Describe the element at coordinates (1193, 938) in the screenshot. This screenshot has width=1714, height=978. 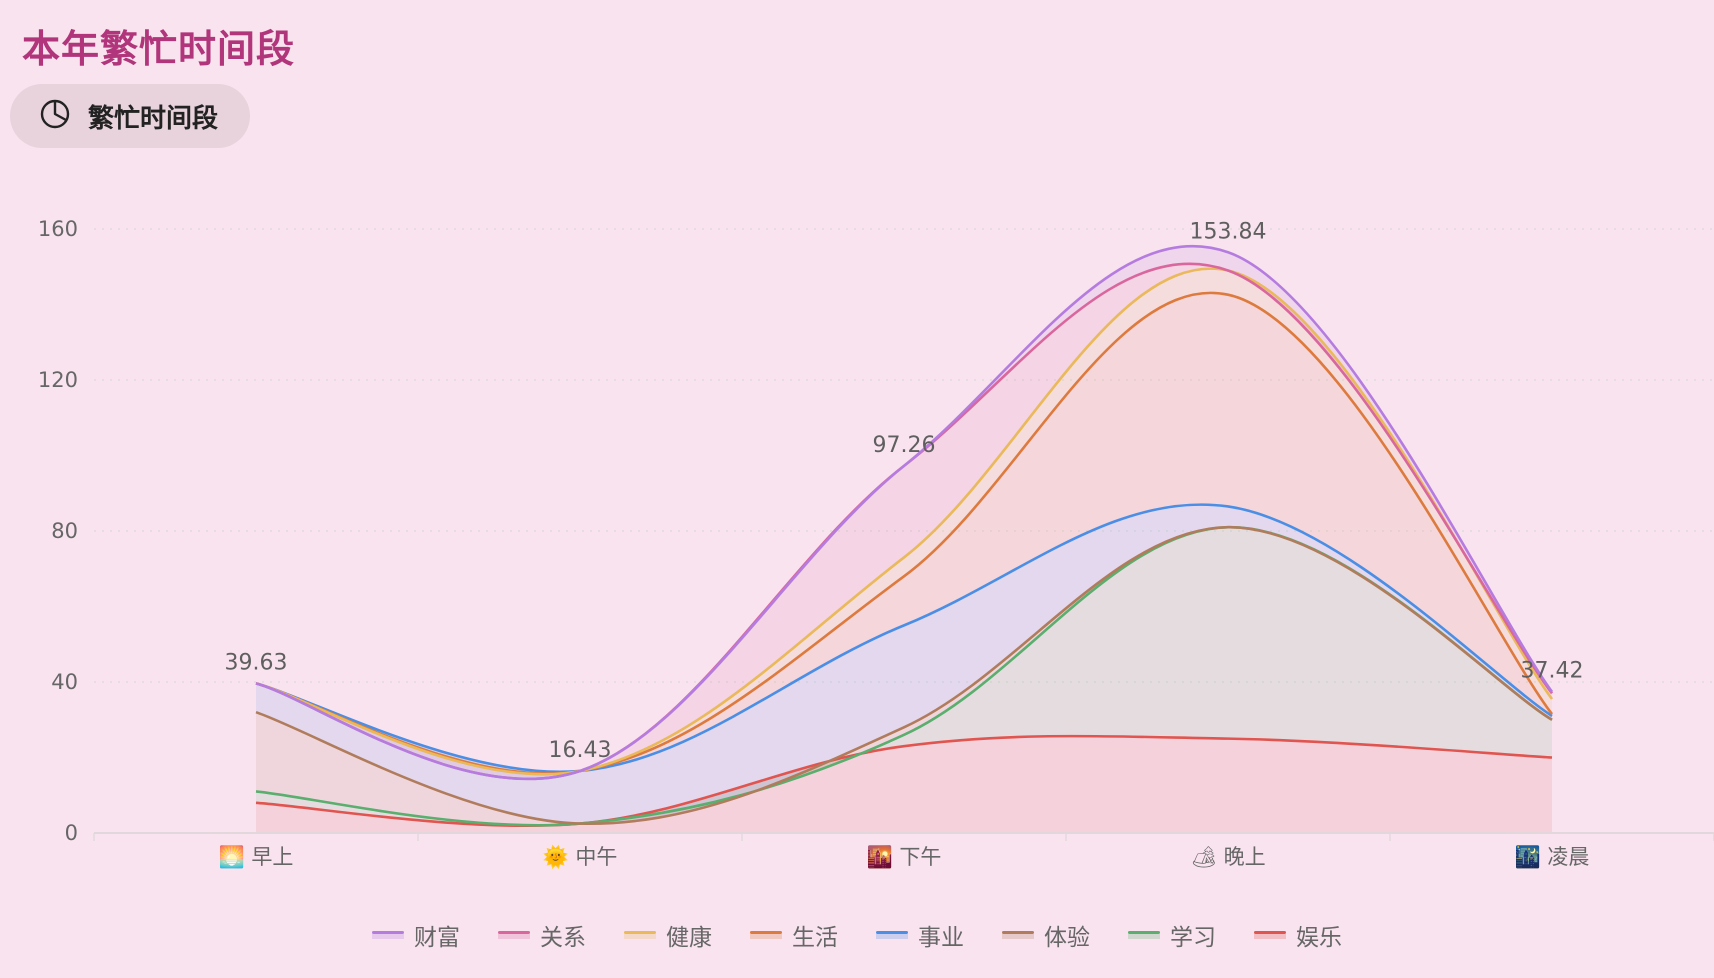
I see `legend-label: 学习` at that location.